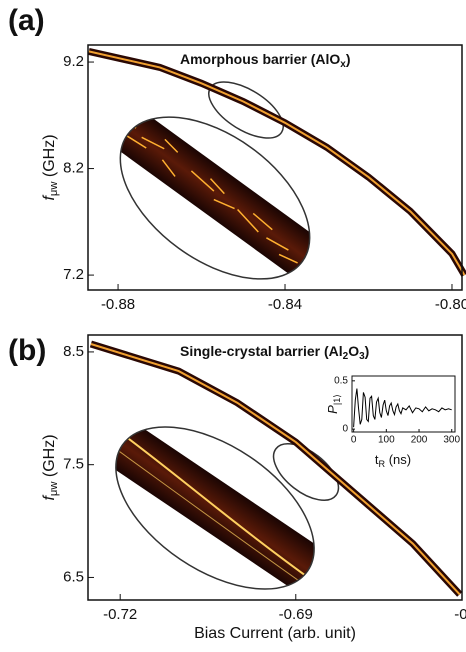  Describe the element at coordinates (73, 576) in the screenshot. I see `y-tick-label: 6.5` at that location.